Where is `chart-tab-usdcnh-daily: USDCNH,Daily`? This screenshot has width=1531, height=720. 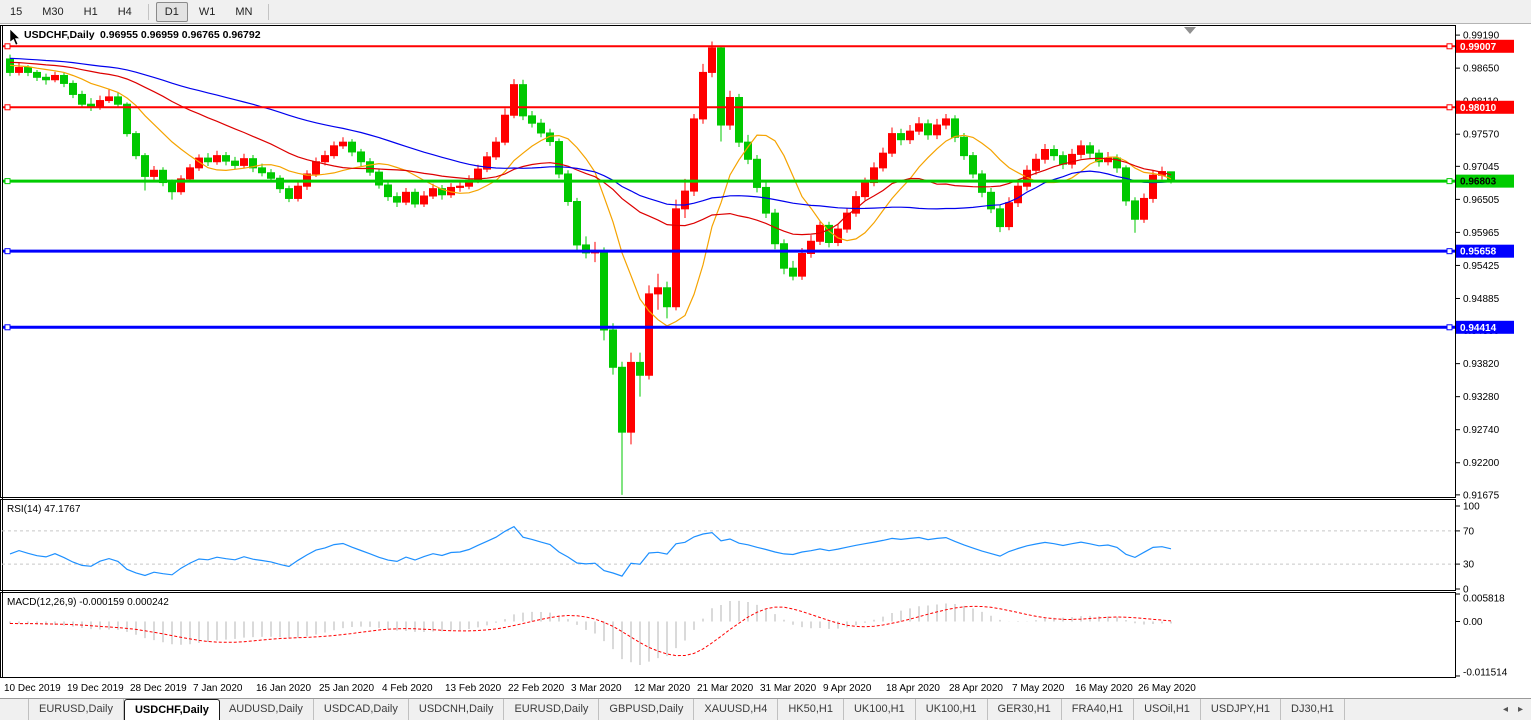 chart-tab-usdcnh-daily: USDCNH,Daily is located at coordinates (457, 709).